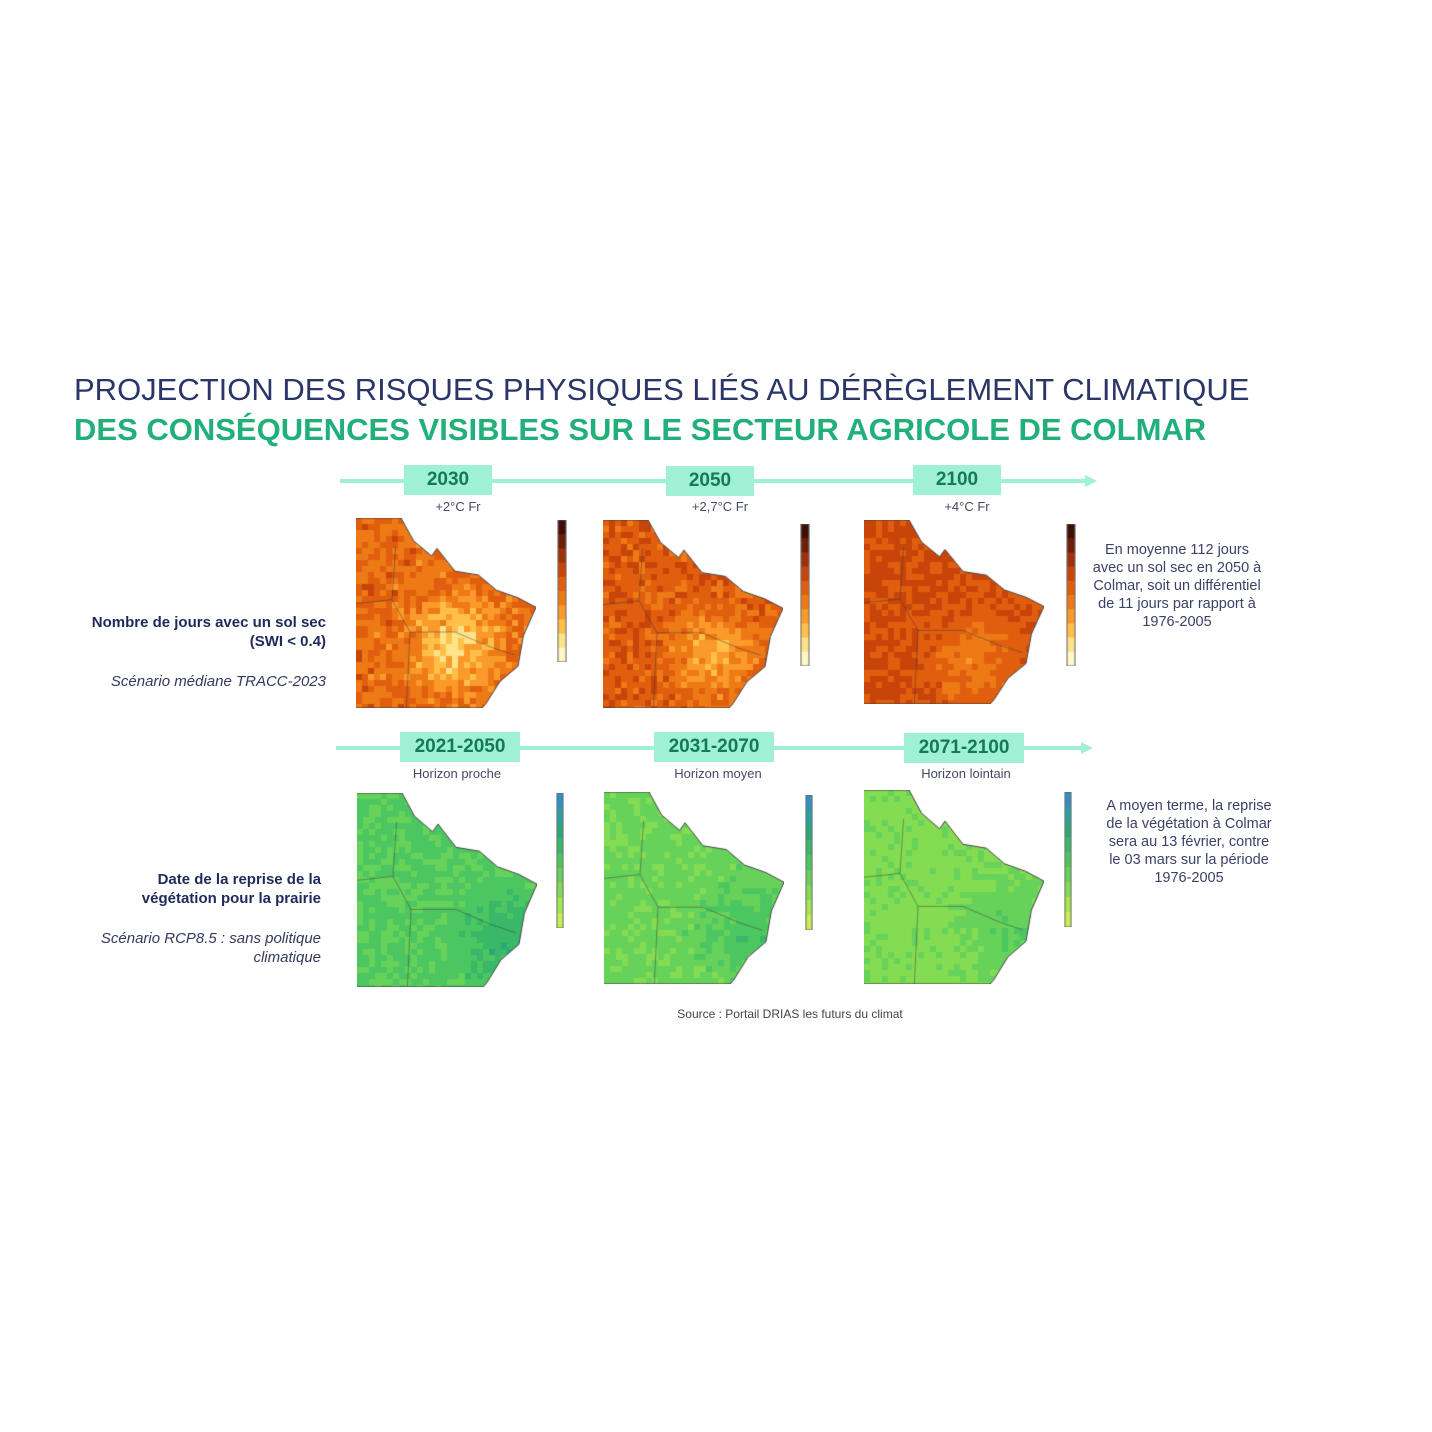 Image resolution: width=1432 pixels, height=1432 pixels. What do you see at coordinates (446, 613) in the screenshot?
I see `dry-soil-map-2030` at bounding box center [446, 613].